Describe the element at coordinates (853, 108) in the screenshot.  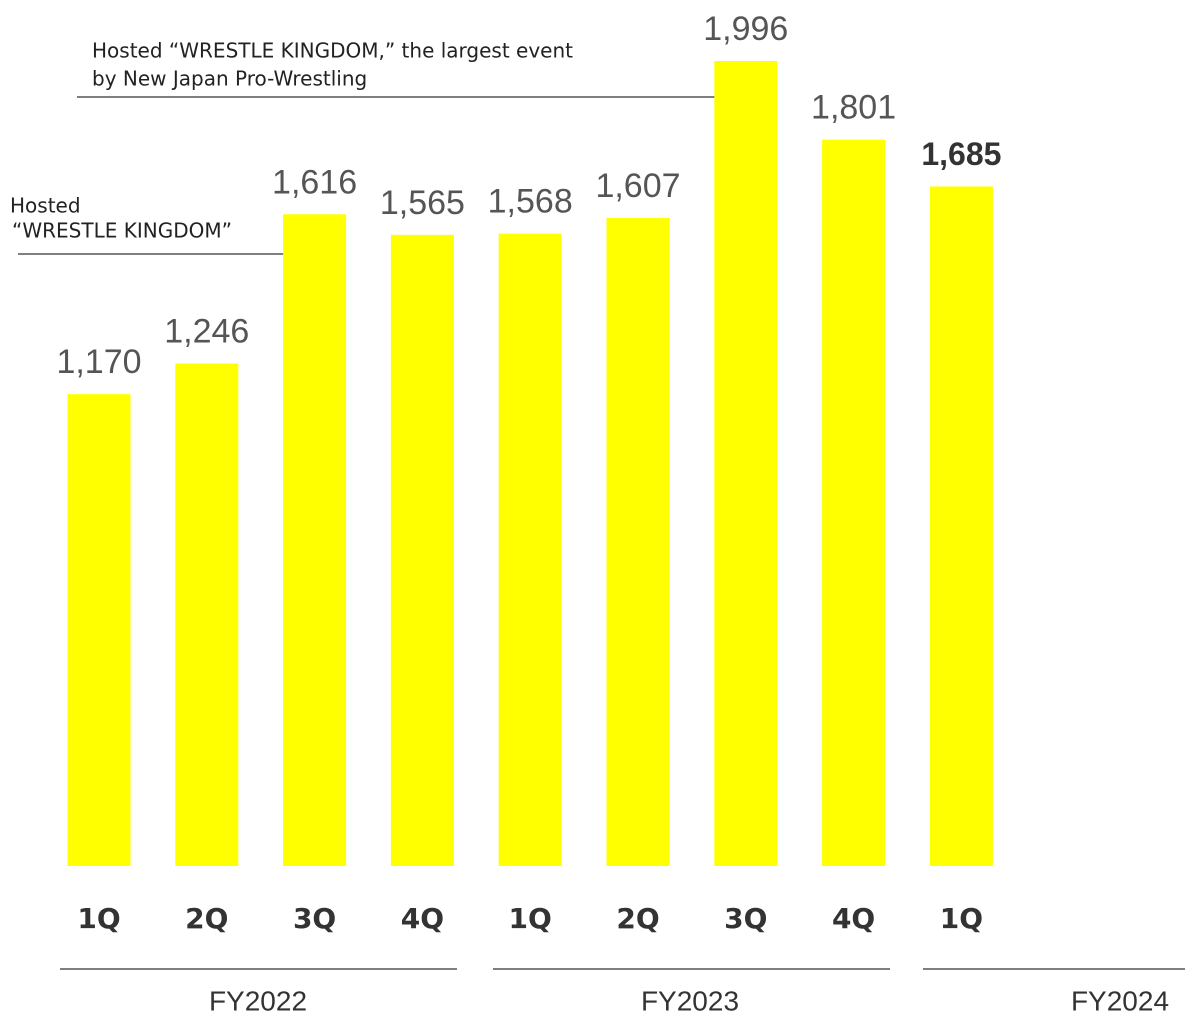
I see `value-label: 1,801` at that location.